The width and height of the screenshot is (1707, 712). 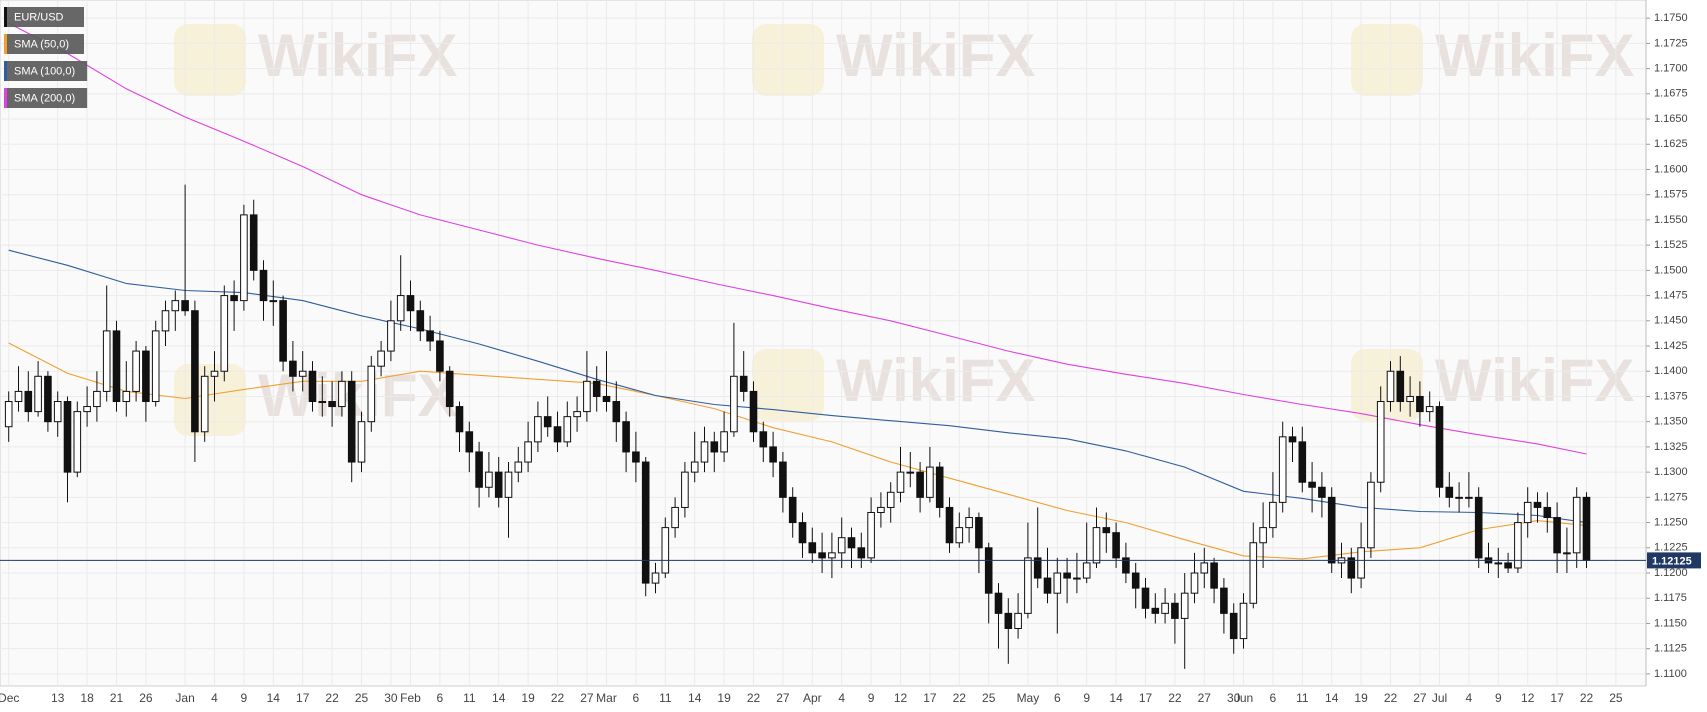 I want to click on x-tick-label: 18, so click(x=87, y=698).